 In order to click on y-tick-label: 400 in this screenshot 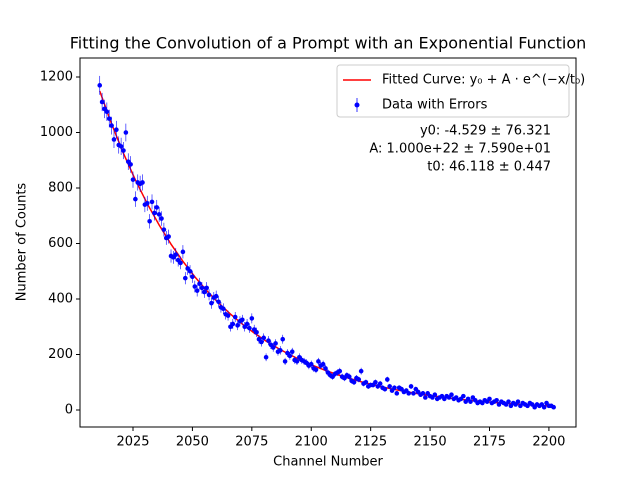, I will do `click(60, 298)`.